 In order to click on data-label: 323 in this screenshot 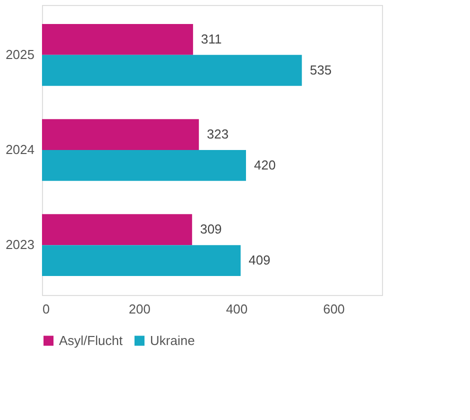, I will do `click(217, 134)`.